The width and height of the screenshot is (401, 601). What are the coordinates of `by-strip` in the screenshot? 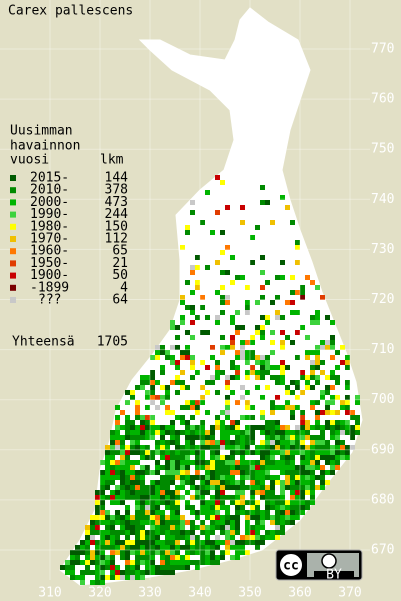 It's located at (334, 575).